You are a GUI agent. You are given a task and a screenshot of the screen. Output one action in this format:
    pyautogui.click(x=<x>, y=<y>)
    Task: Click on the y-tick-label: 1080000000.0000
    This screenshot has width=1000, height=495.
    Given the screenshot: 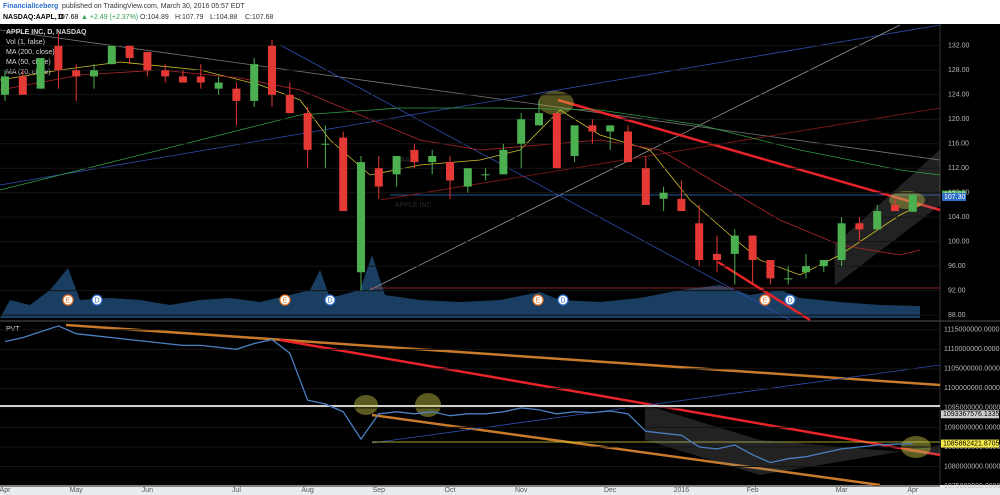 What is the action you would take?
    pyautogui.click(x=972, y=466)
    